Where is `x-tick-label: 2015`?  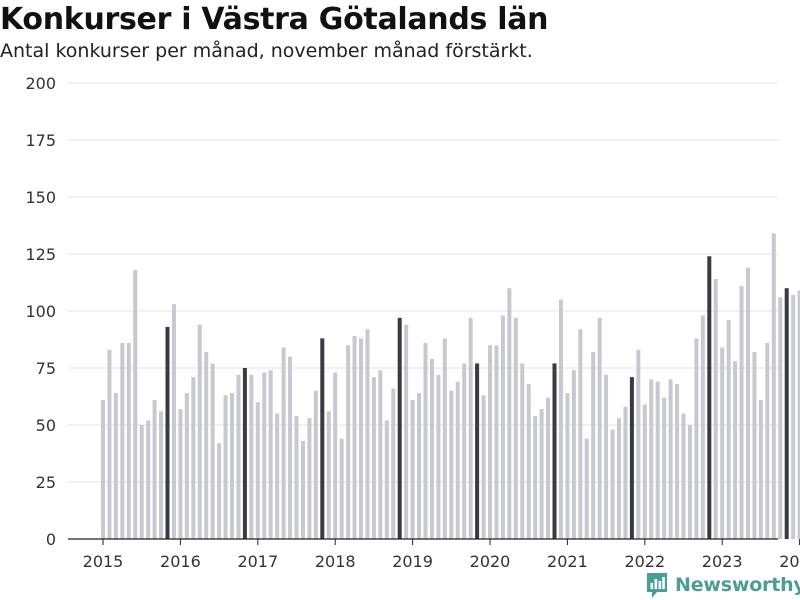 x-tick-label: 2015 is located at coordinates (103, 561).